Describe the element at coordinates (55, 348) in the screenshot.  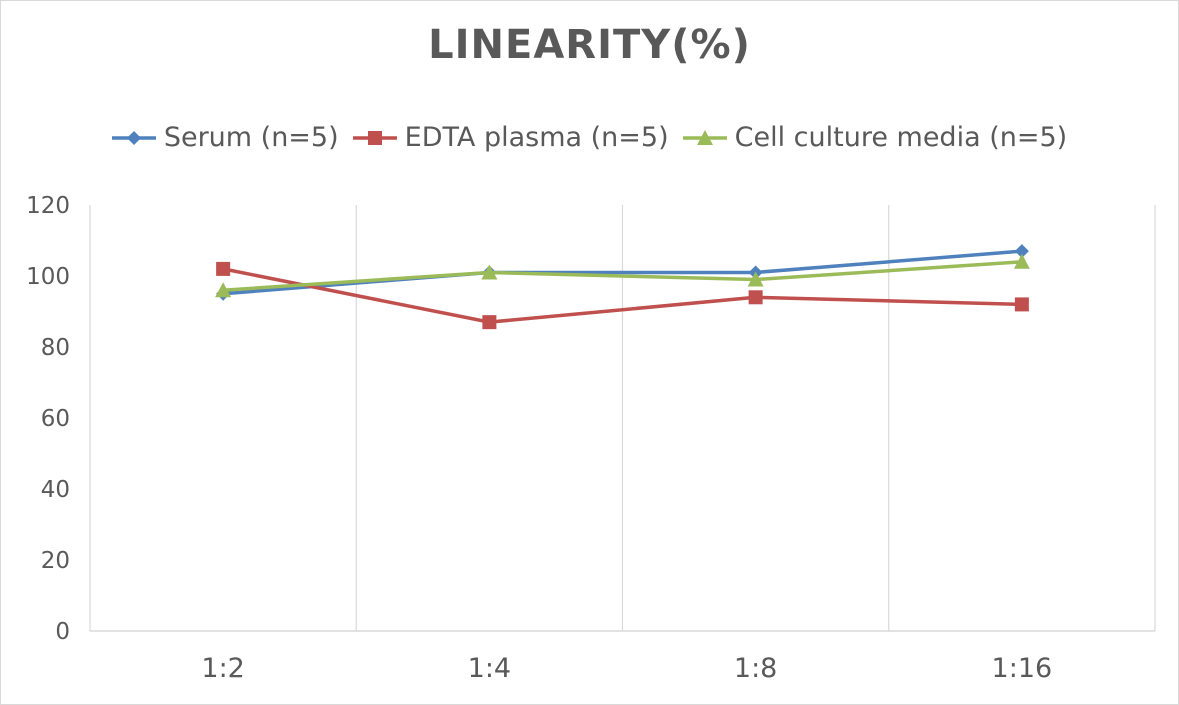
I see `y-tick-label: 80` at that location.